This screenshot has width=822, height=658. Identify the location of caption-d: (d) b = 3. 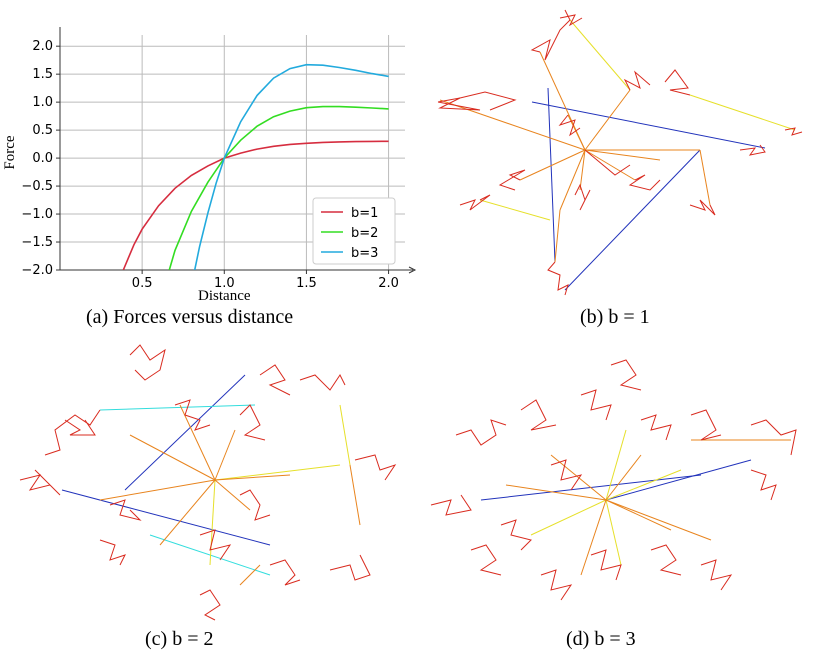
(601, 639).